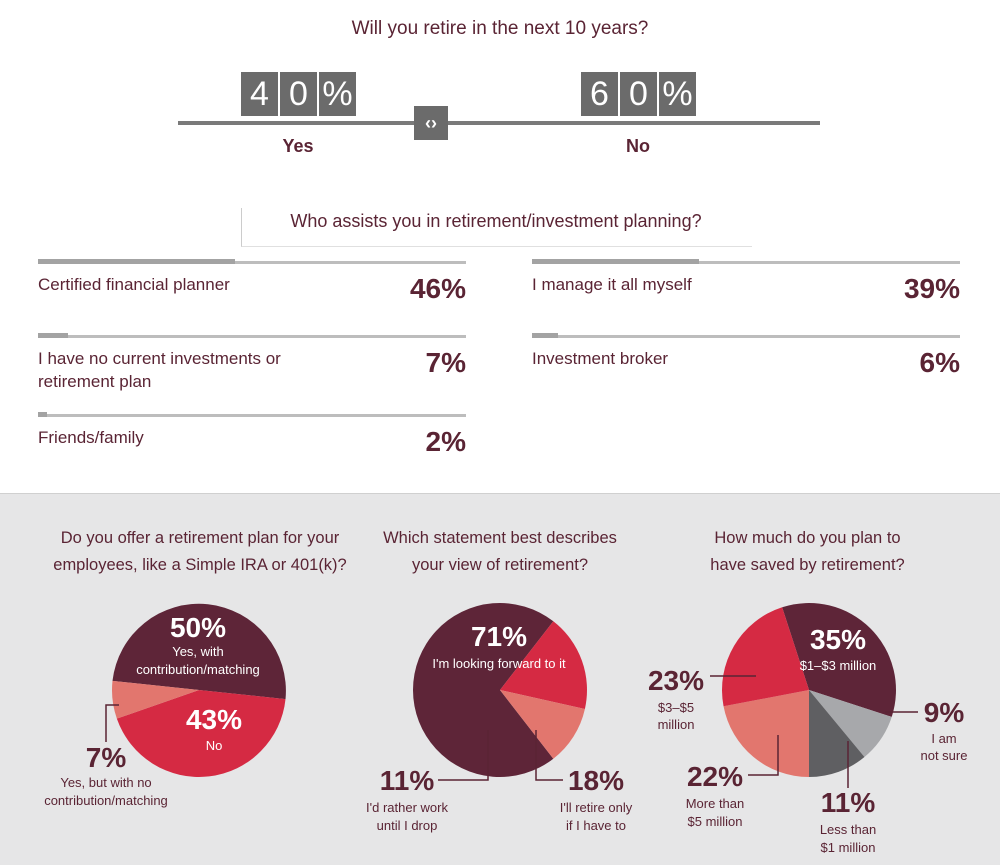 The height and width of the screenshot is (865, 1000). What do you see at coordinates (944, 755) in the screenshot?
I see `pie3-slice-label: not sure` at bounding box center [944, 755].